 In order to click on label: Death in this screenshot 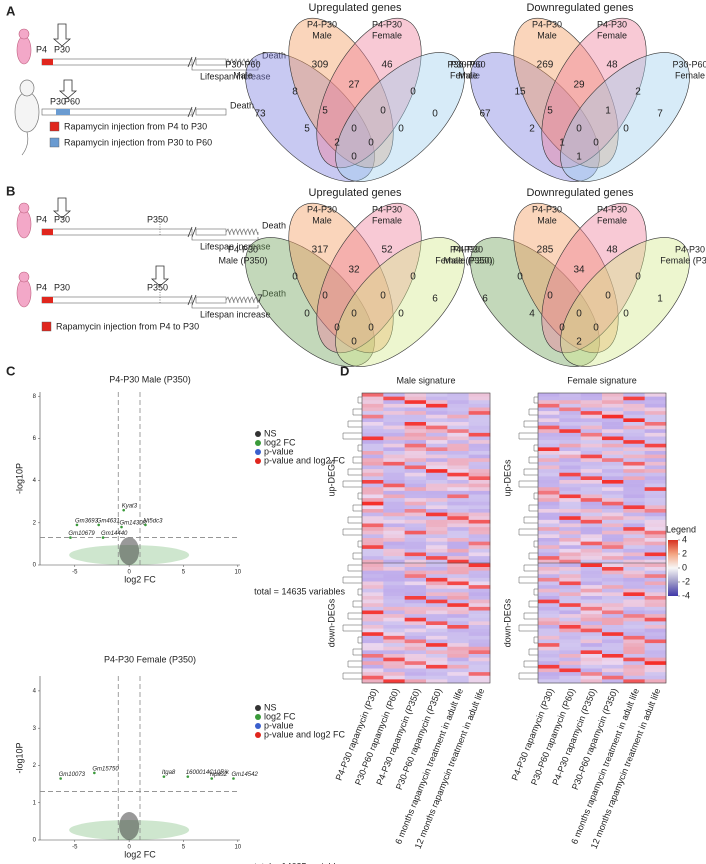, I will do `click(274, 225)`.